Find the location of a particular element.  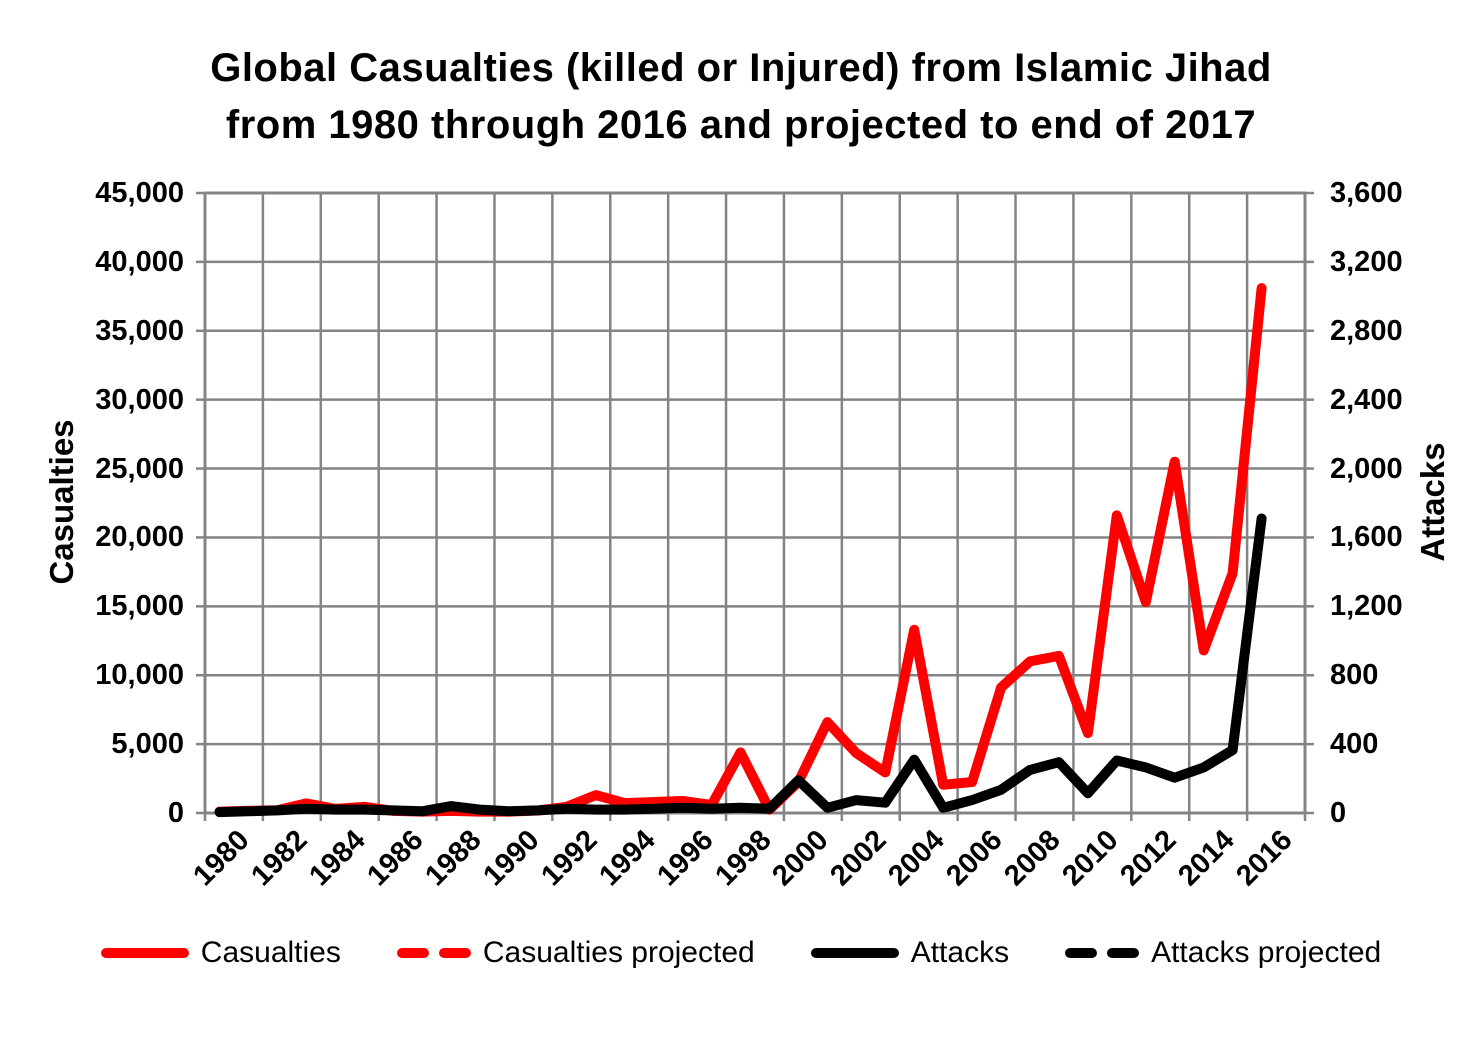

right-axis-tick-label: 1,600 is located at coordinates (1366, 537).